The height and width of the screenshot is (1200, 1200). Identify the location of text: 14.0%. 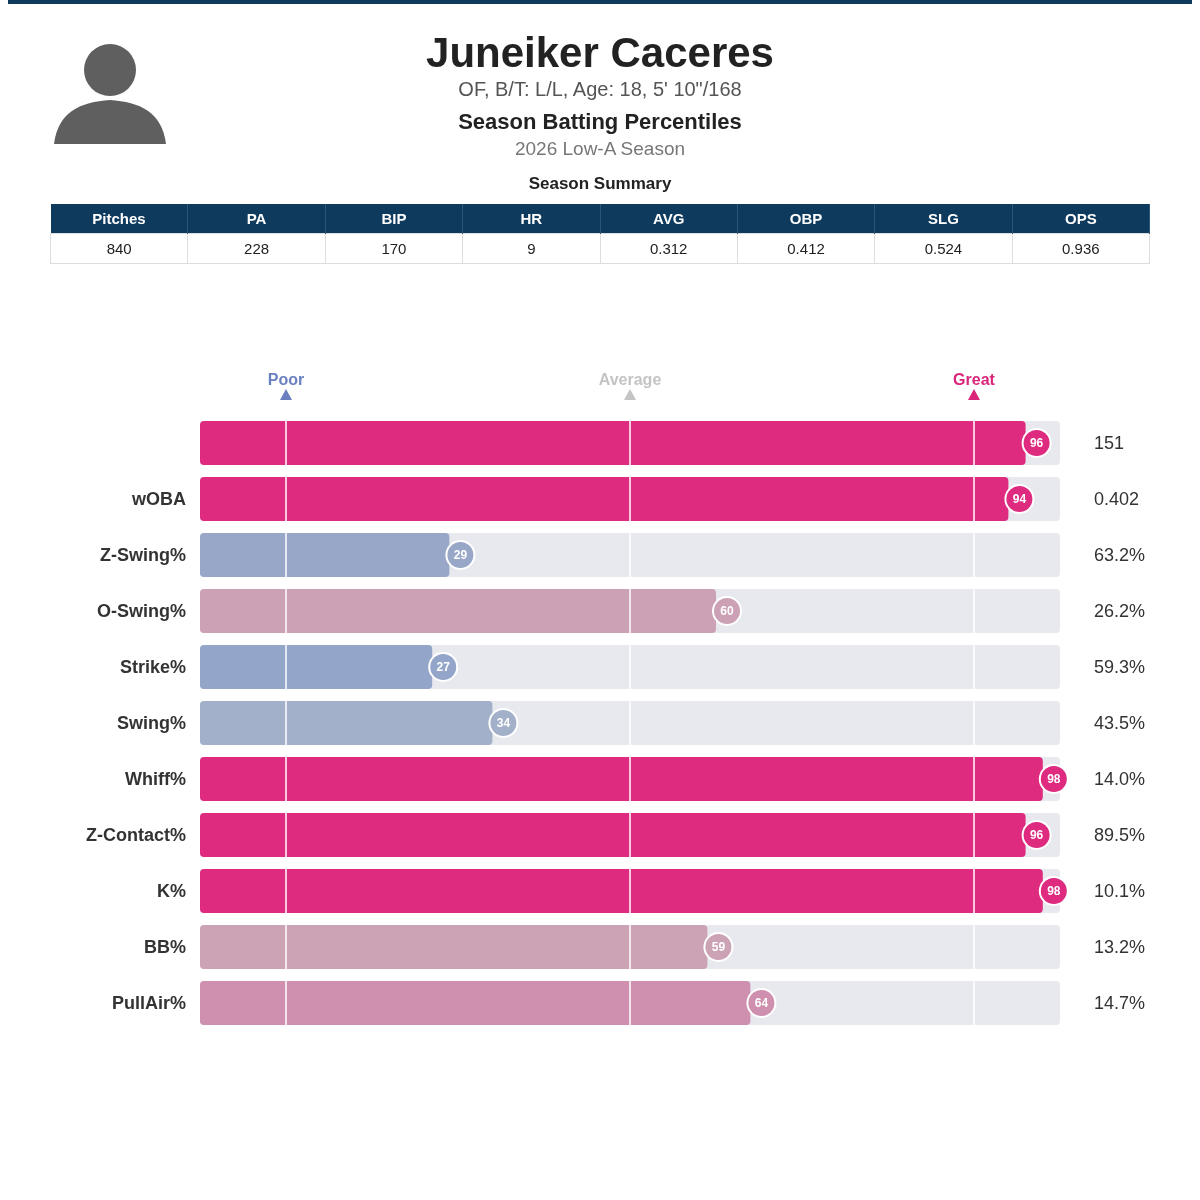
(1120, 779).